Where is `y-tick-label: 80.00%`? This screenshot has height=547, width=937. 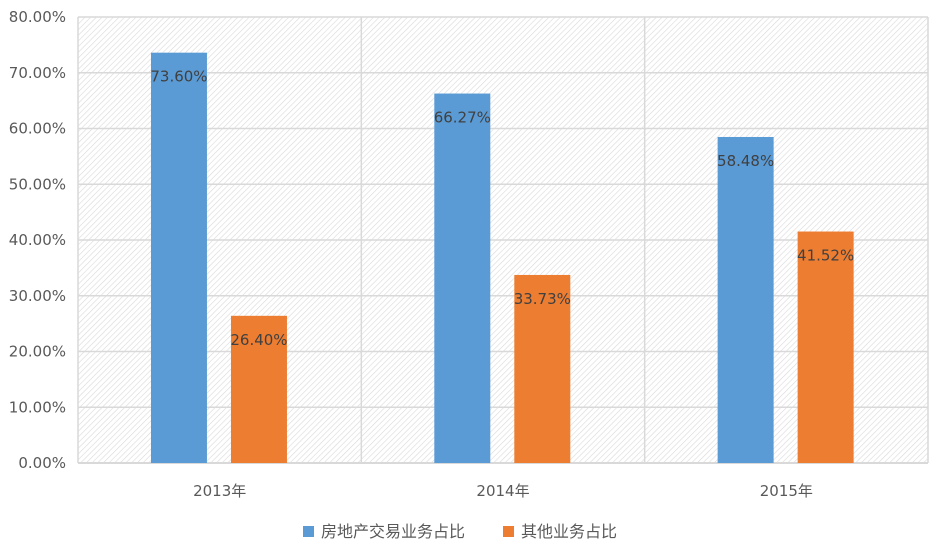
y-tick-label: 80.00% is located at coordinates (37, 17).